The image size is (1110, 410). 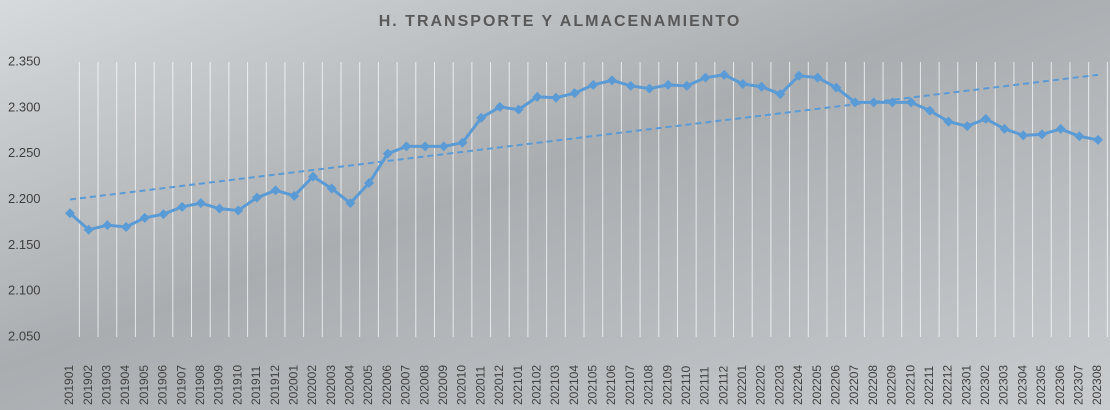 I want to click on x-tick-label: 202004, so click(x=350, y=385).